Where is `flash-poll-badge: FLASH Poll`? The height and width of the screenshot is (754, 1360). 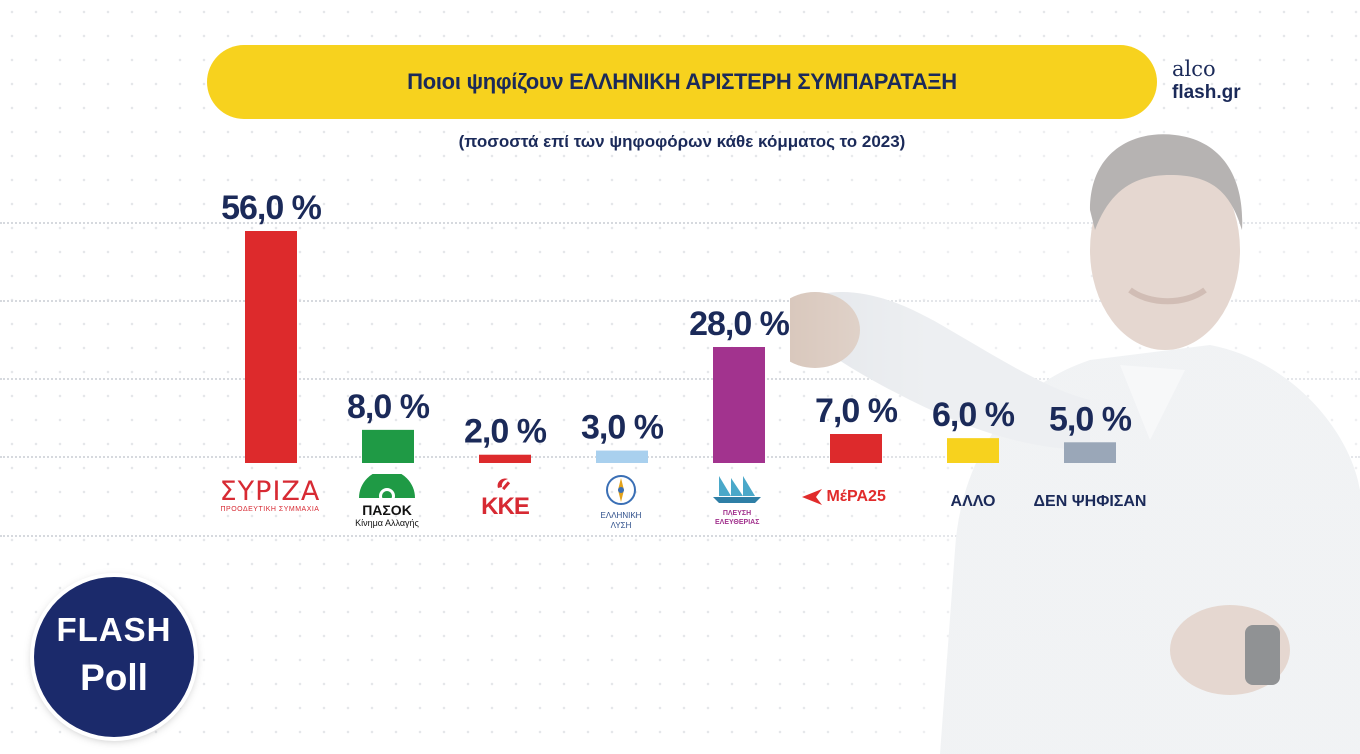 flash-poll-badge: FLASH Poll is located at coordinates (114, 657).